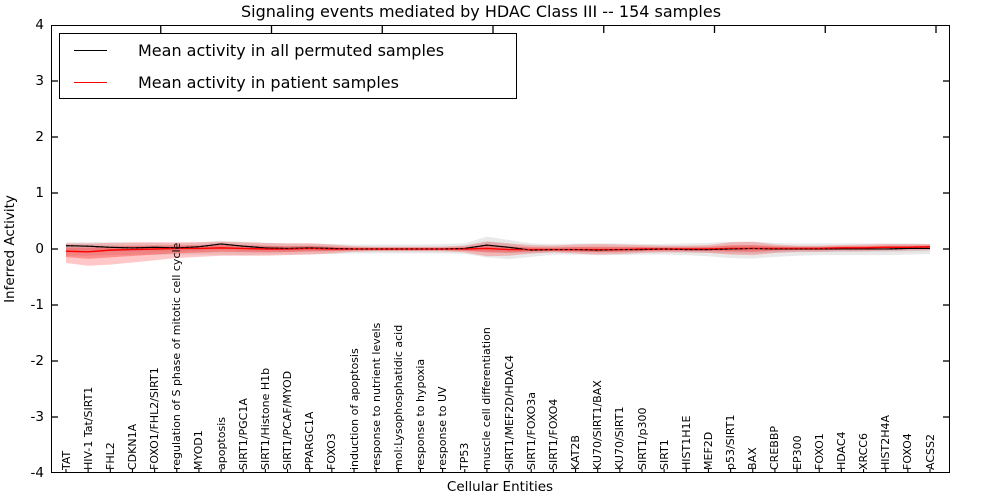  What do you see at coordinates (243, 434) in the screenshot?
I see `x-tick-label: SIRT1/PGC1A` at bounding box center [243, 434].